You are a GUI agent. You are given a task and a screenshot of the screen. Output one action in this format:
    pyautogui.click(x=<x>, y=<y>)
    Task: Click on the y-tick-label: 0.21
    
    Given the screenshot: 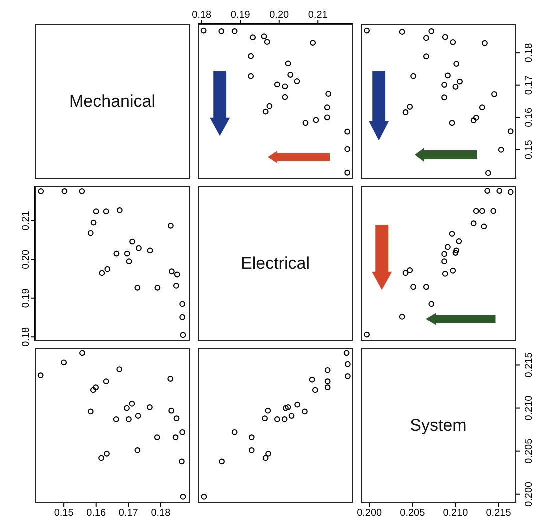 What is the action you would take?
    pyautogui.click(x=26, y=220)
    